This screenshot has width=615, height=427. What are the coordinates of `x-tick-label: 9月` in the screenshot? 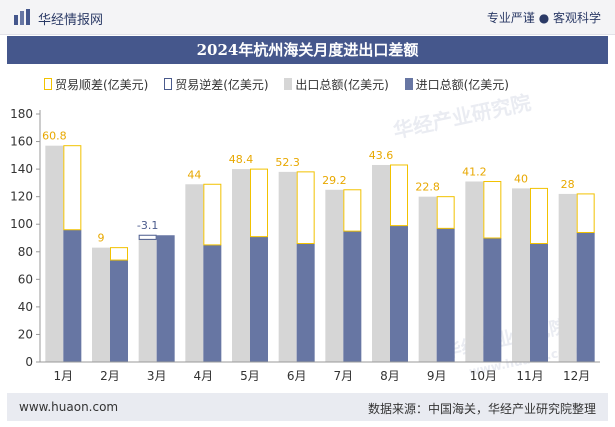 It's located at (437, 376).